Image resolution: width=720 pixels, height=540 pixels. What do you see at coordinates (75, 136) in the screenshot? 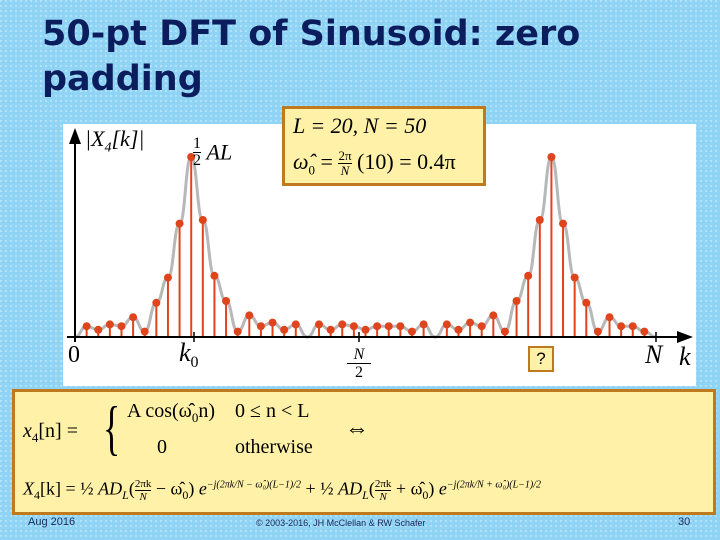
I see `y-axis-arrow` at bounding box center [75, 136].